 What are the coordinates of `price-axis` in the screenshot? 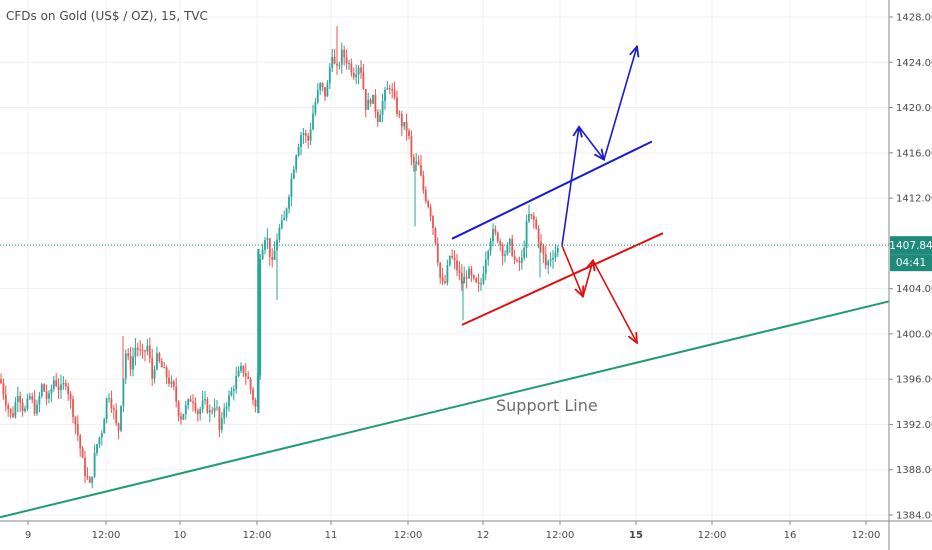 It's located at (910, 275).